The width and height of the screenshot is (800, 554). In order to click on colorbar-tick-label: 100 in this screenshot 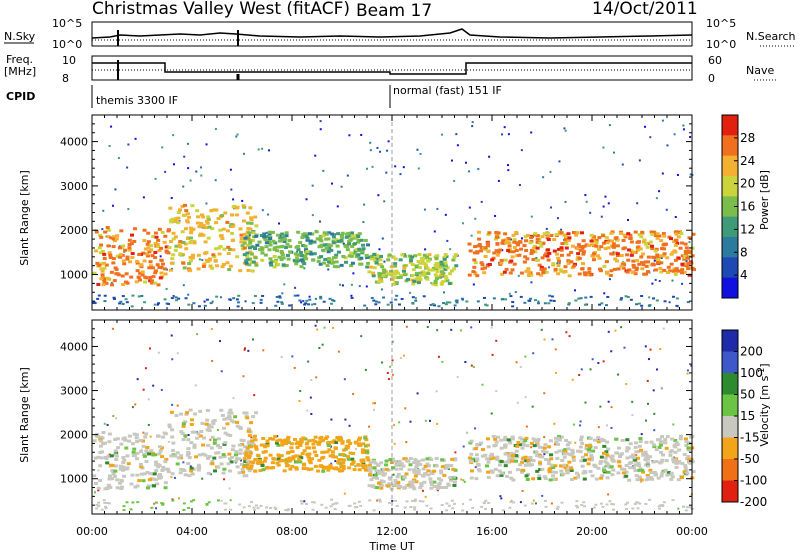, I will do `click(751, 373)`.